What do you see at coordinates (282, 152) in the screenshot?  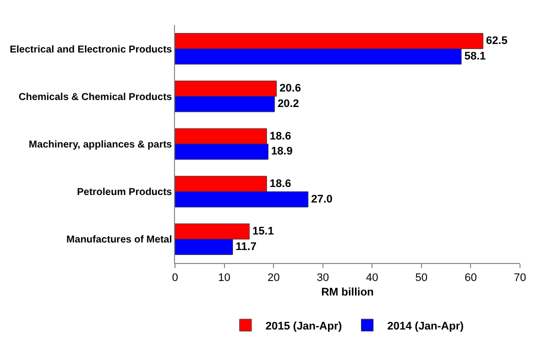 I see `data-label: 18.9` at bounding box center [282, 152].